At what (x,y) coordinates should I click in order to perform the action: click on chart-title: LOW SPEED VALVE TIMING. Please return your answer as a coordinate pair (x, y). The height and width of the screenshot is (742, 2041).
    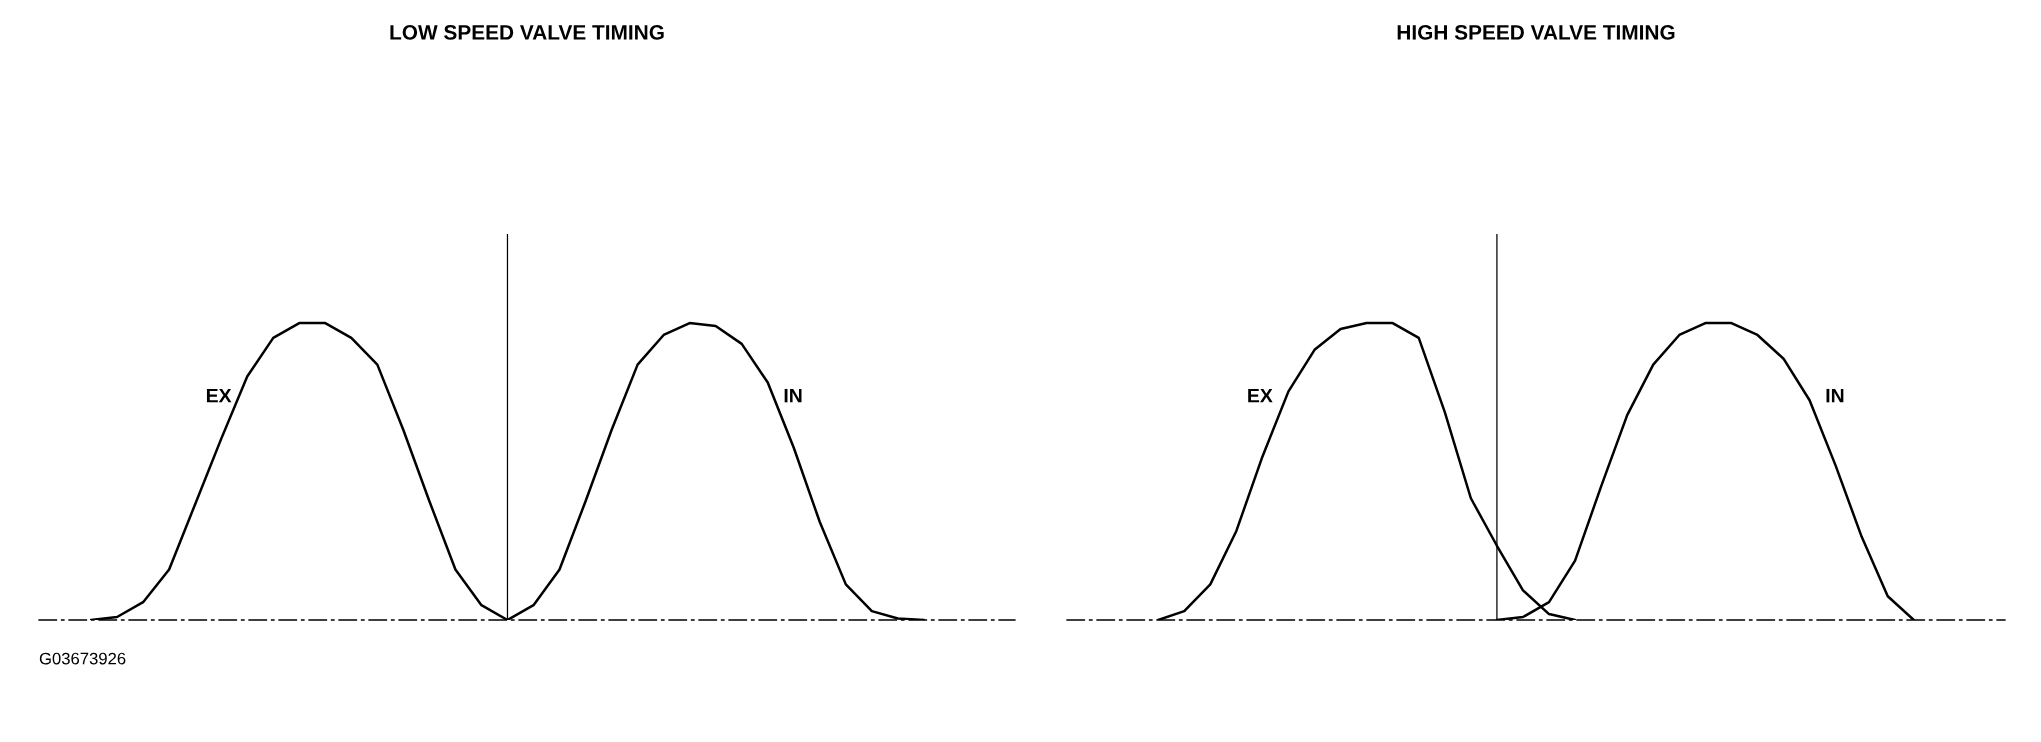
    Looking at the image, I should click on (527, 32).